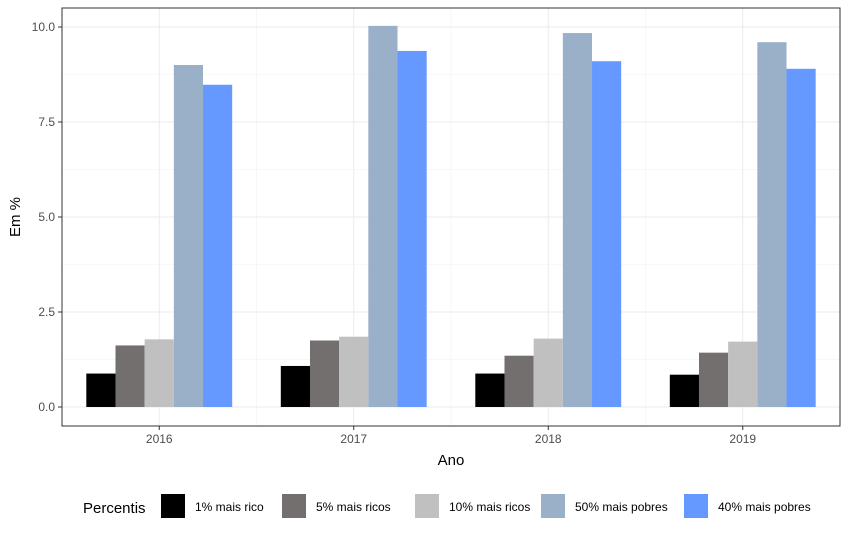 This screenshot has height=536, width=850. Describe the element at coordinates (229, 507) in the screenshot. I see `legend-label: 1% mais rico` at that location.